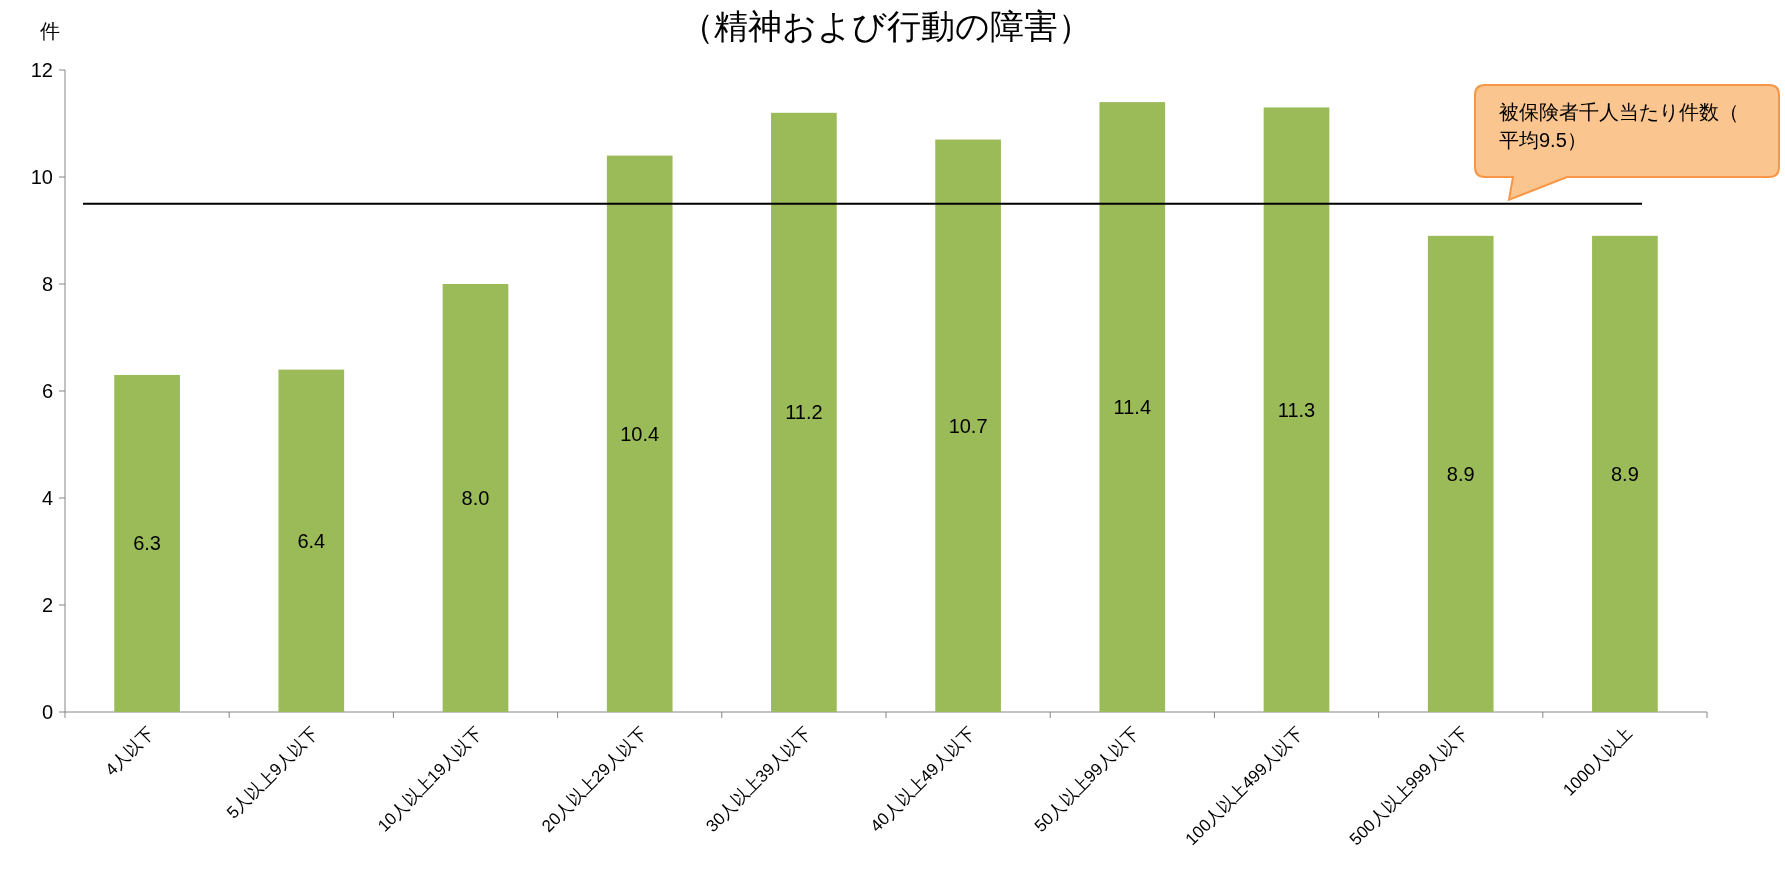 The image size is (1785, 877). What do you see at coordinates (922, 779) in the screenshot?
I see `x-tick-label: 40人以上49人以下` at bounding box center [922, 779].